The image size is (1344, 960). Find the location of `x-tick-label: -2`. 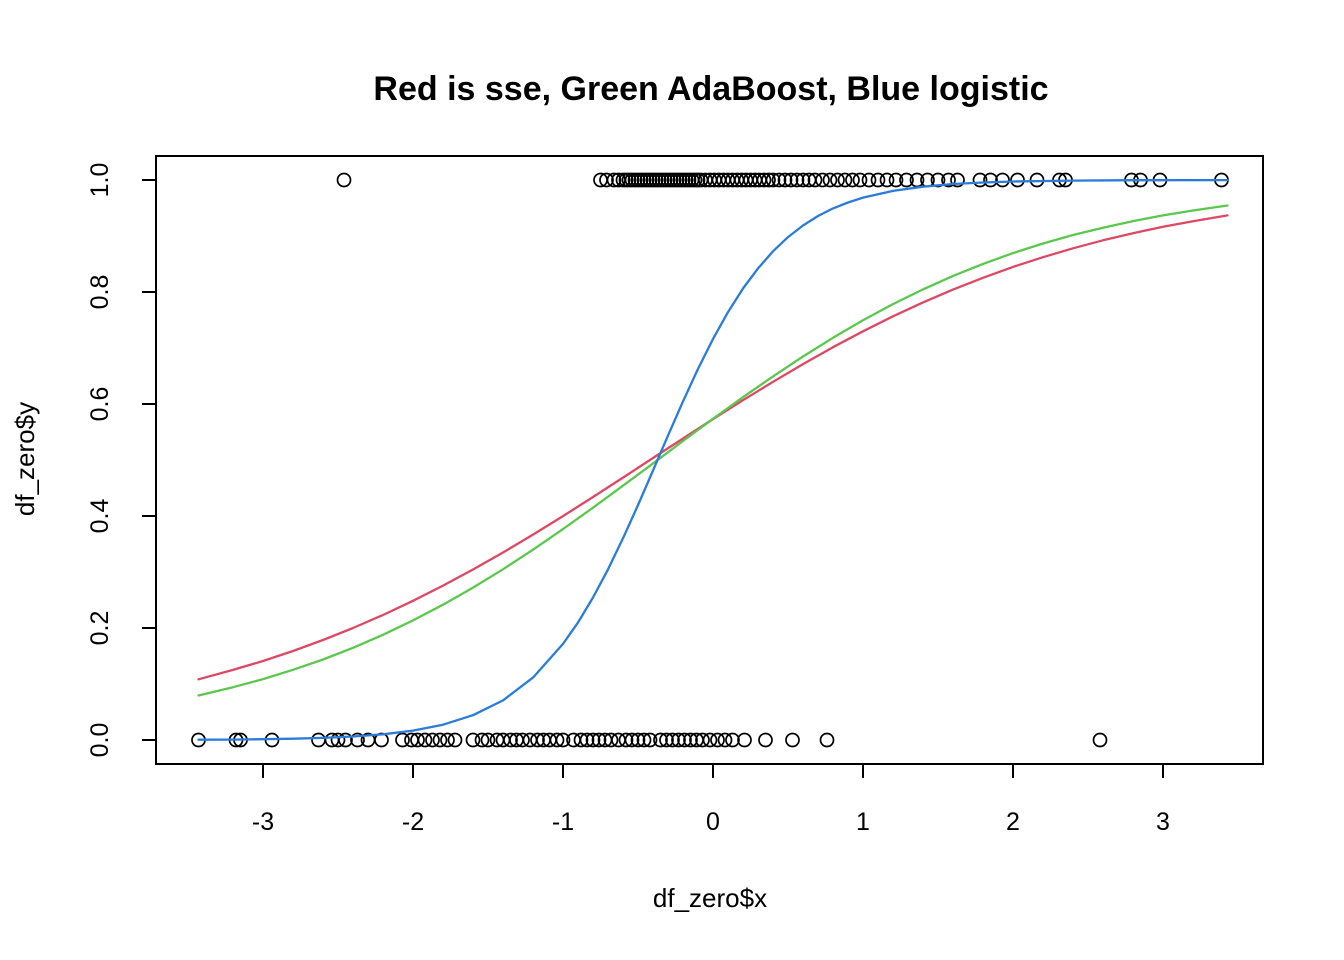

x-tick-label: -2 is located at coordinates (413, 822).